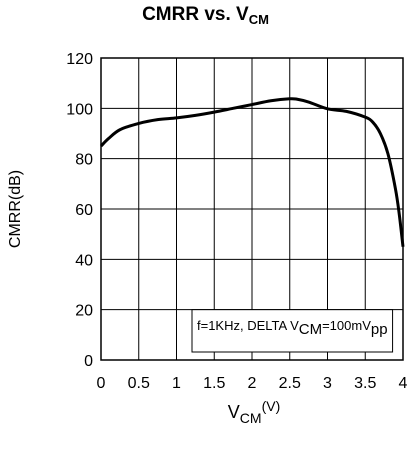  I want to click on y-tick-label: 100, so click(79, 109).